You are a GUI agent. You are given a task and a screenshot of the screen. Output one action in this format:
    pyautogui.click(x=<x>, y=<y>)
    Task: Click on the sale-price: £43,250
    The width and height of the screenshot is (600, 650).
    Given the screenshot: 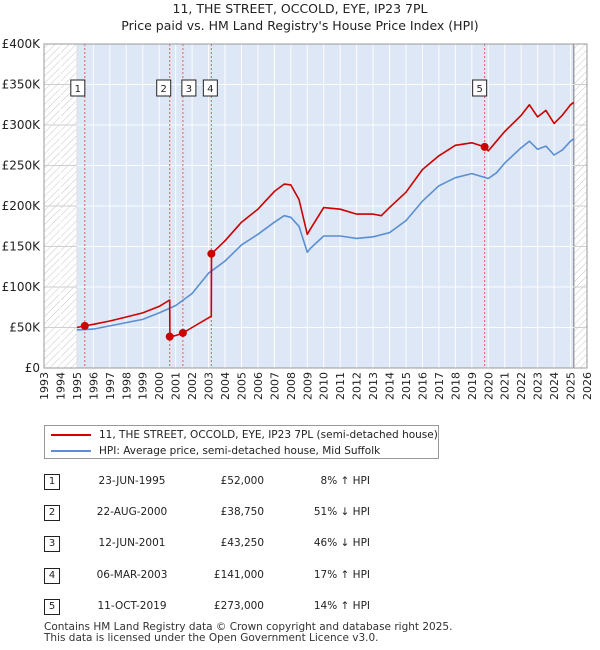 What is the action you would take?
    pyautogui.click(x=242, y=543)
    